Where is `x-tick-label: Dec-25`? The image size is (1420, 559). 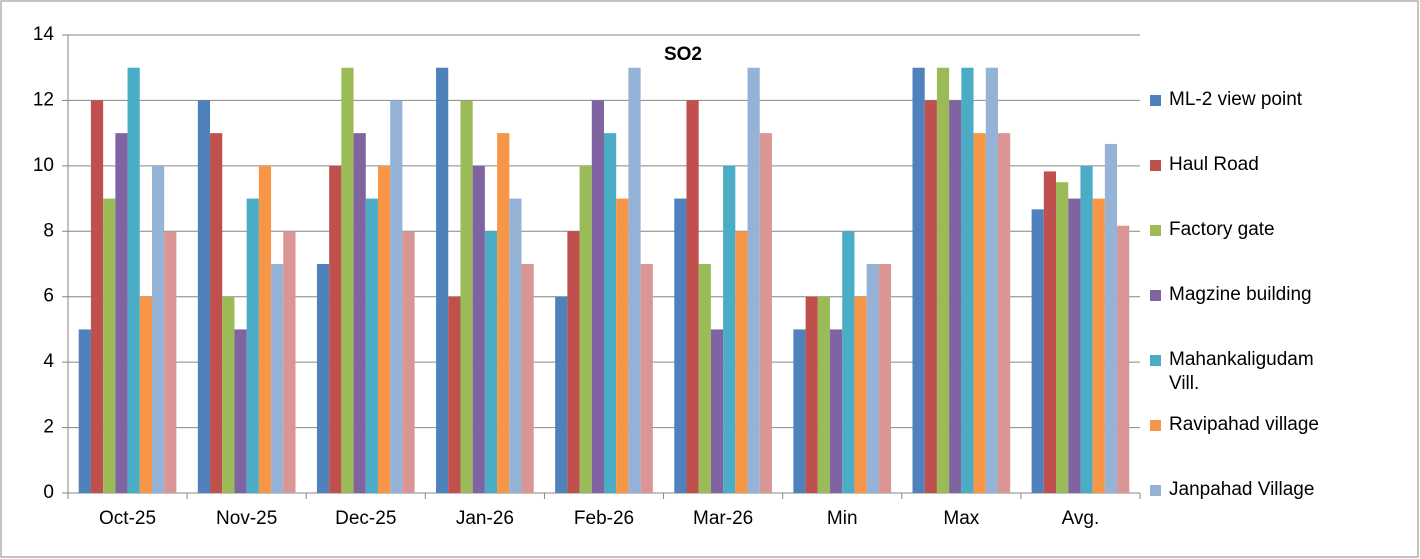
x-tick-label: Dec-25 is located at coordinates (365, 518).